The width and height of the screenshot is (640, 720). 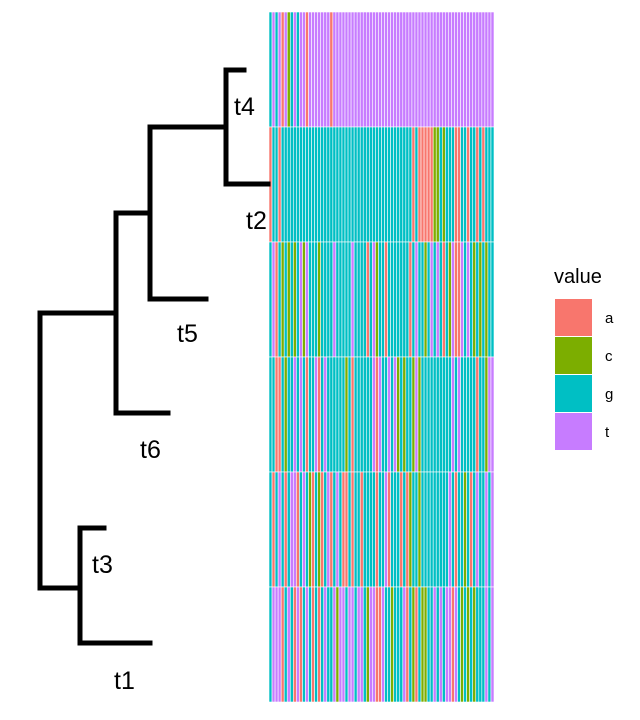 I want to click on tip-label-t4: t4, so click(x=244, y=107).